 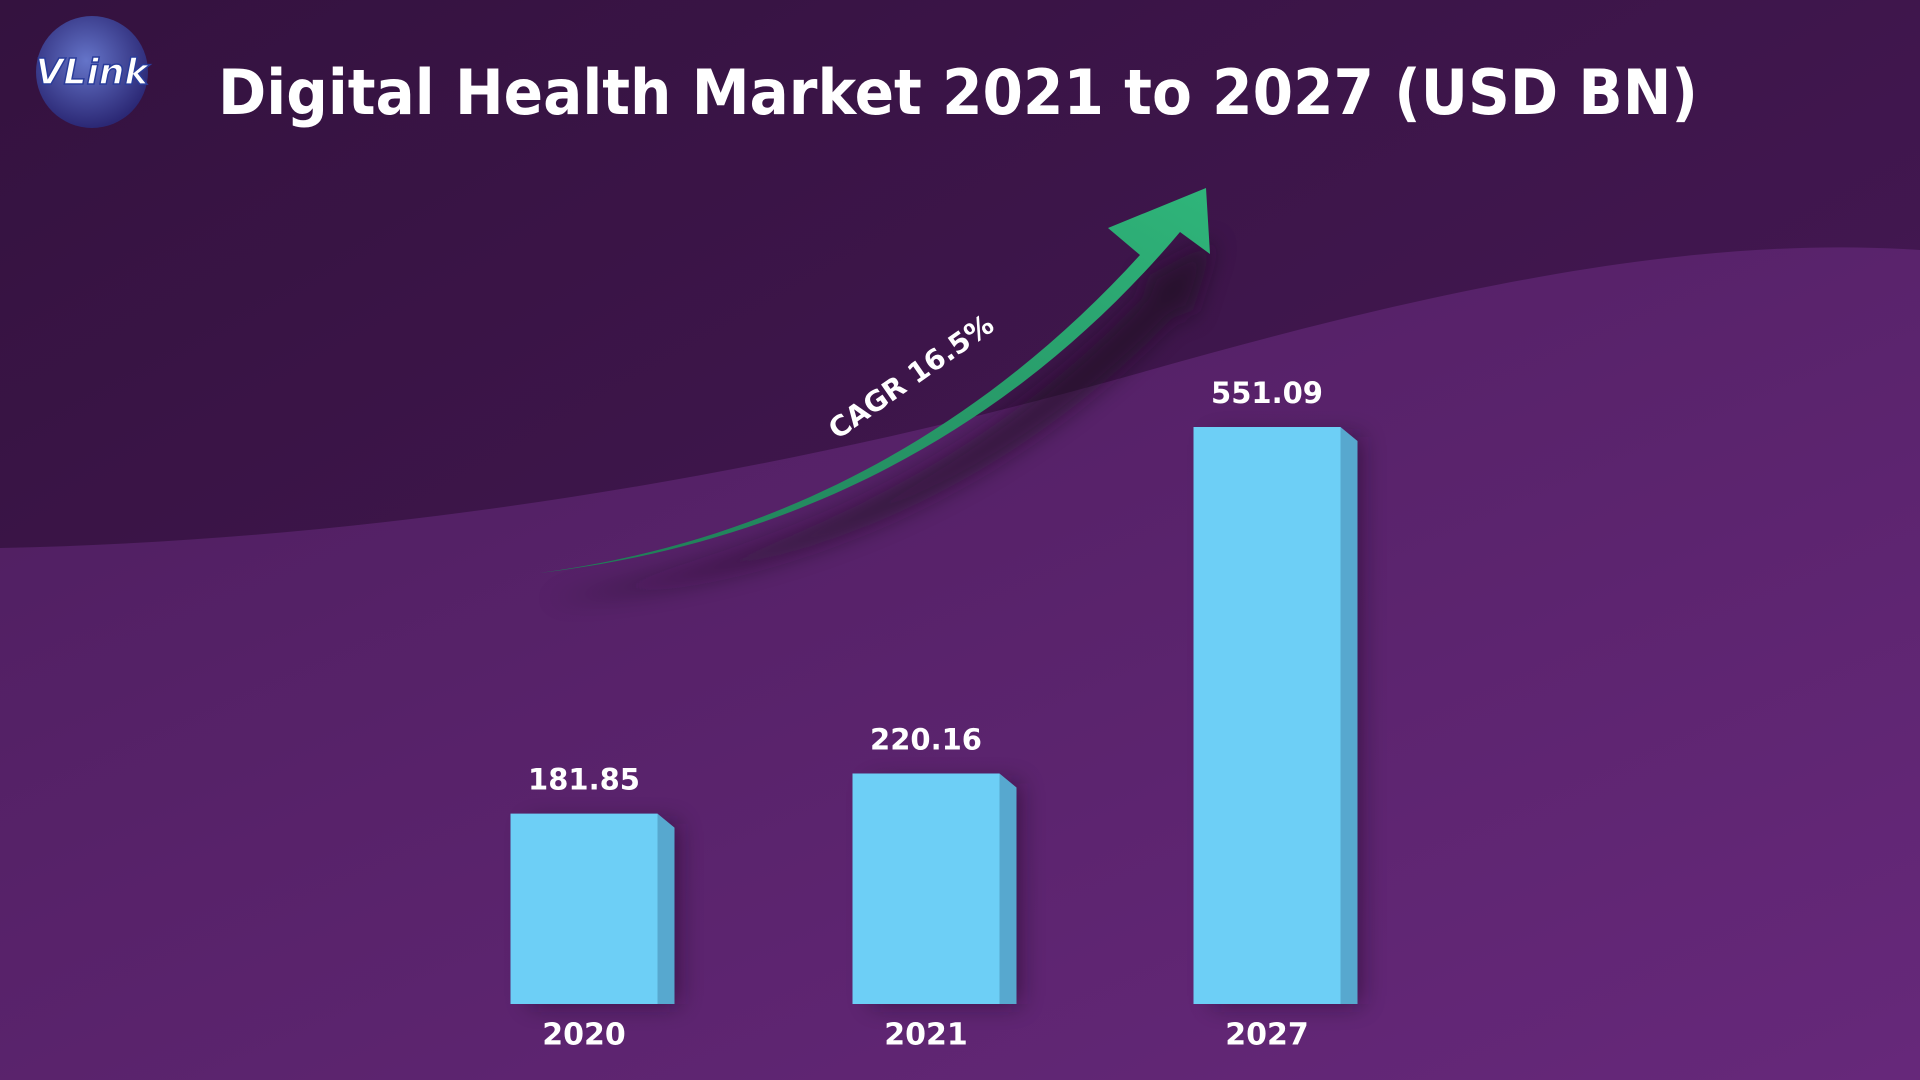 I want to click on logo-text: VLink, so click(x=93, y=72).